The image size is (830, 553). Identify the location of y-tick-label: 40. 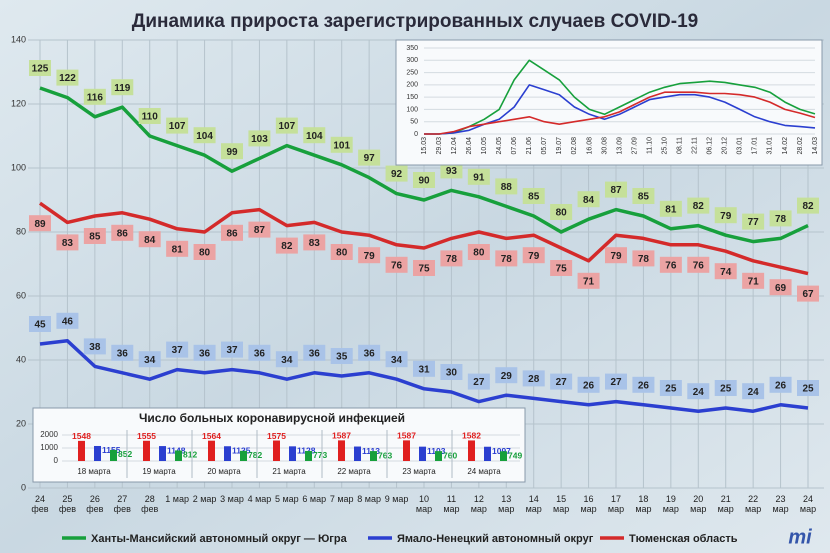
(21, 359).